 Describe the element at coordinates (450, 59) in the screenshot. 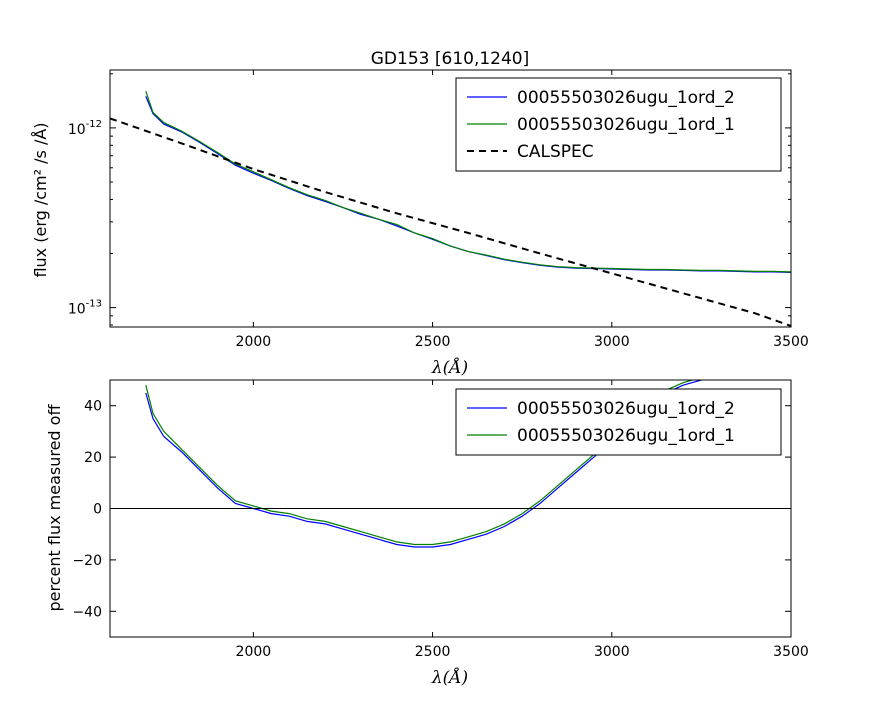

I see `chart-title: GD153 [610,1240]` at that location.